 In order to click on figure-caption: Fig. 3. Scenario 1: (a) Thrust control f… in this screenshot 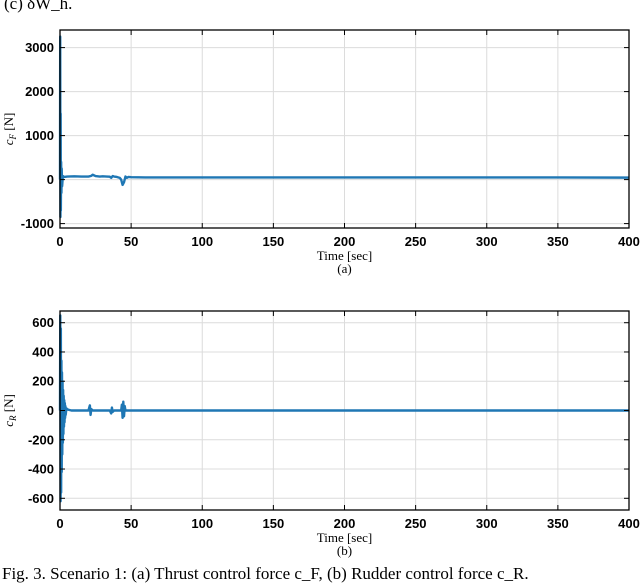, I will do `click(265, 573)`.